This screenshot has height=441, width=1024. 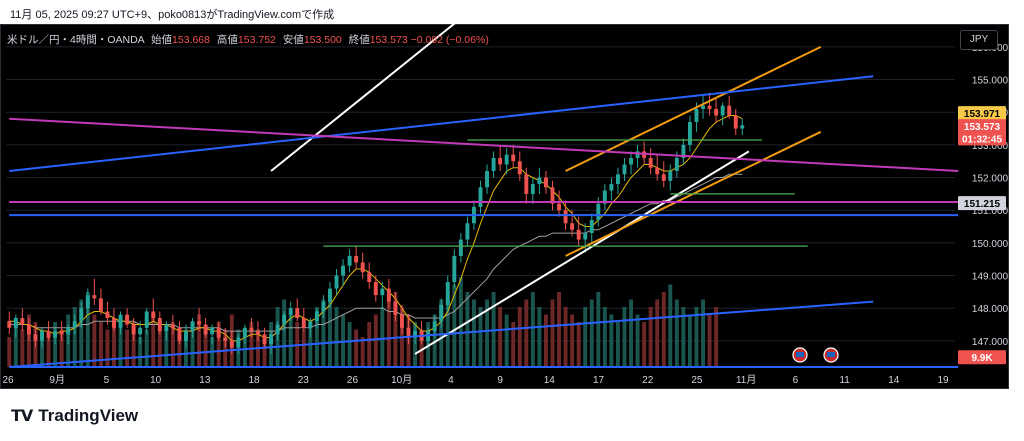 What do you see at coordinates (191, 40) in the screenshot?
I see `open-value: 153.668` at bounding box center [191, 40].